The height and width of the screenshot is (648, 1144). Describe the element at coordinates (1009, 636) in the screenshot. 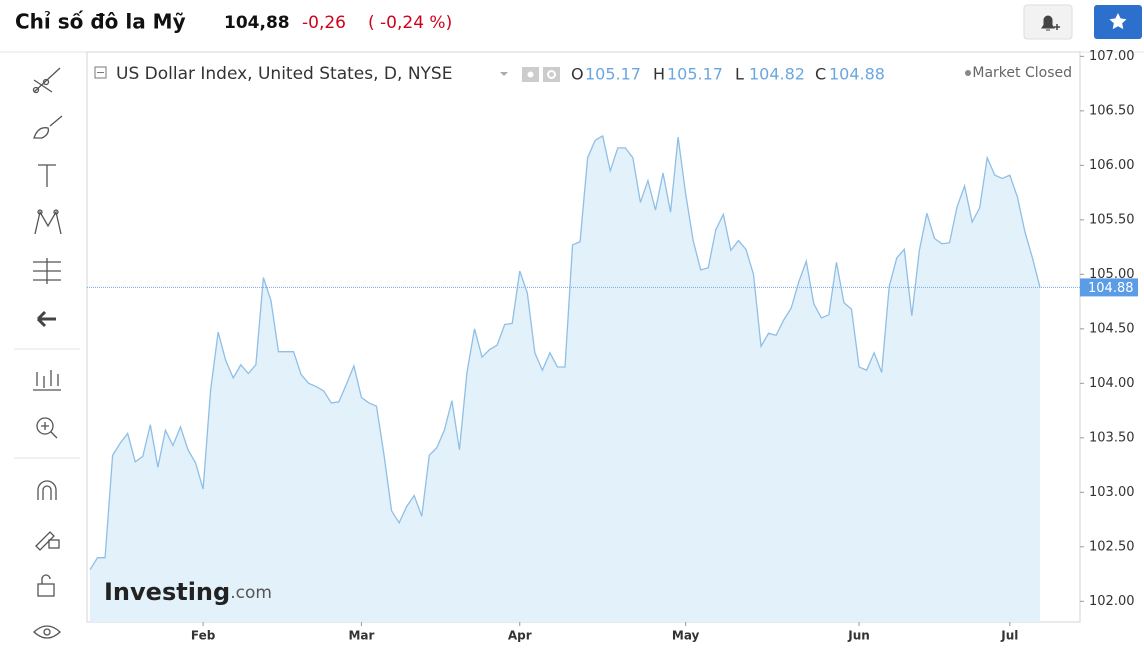

I see `x-tick-label: Jul` at that location.